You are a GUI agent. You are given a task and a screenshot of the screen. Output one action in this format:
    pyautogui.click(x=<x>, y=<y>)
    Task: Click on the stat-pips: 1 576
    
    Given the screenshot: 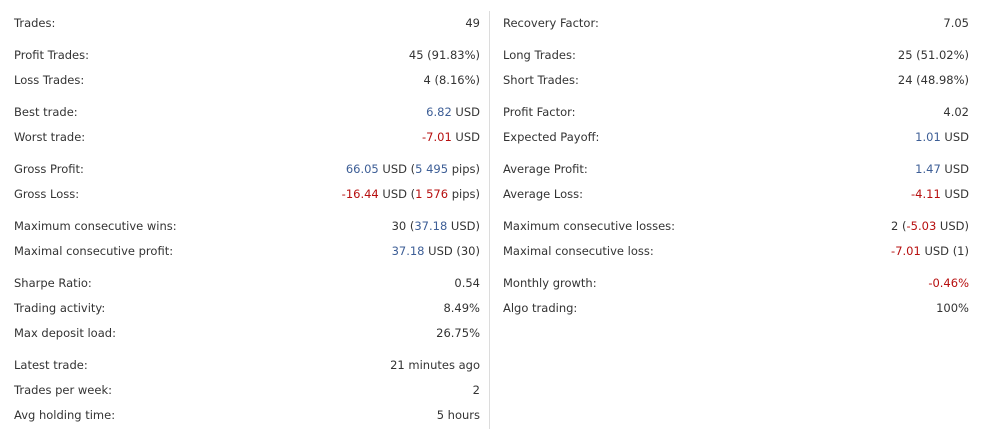 What is the action you would take?
    pyautogui.click(x=432, y=194)
    